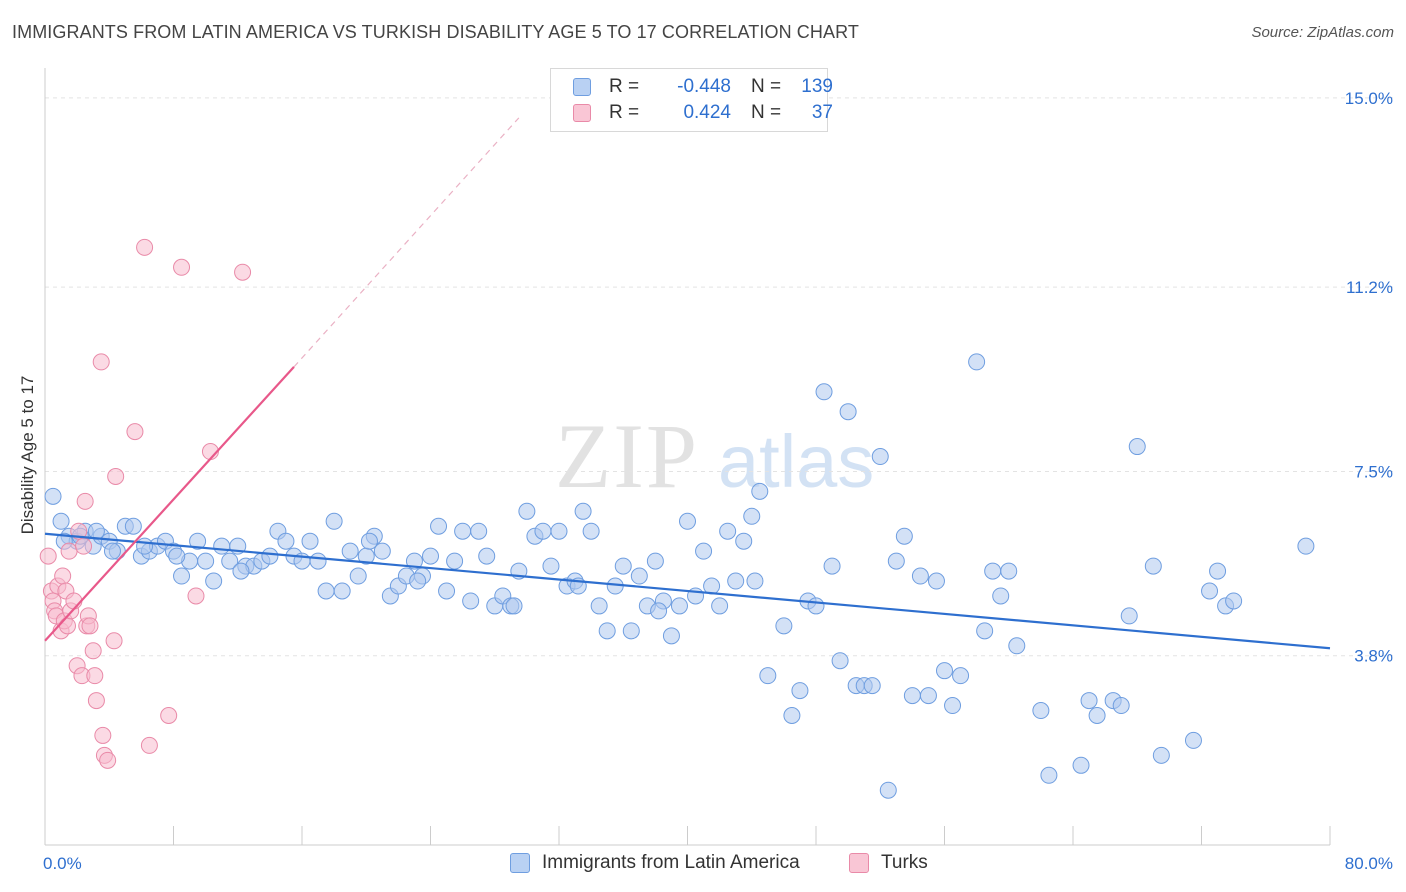 The image size is (1406, 892). I want to click on y-tick-label: 7.5%, so click(1373, 471).